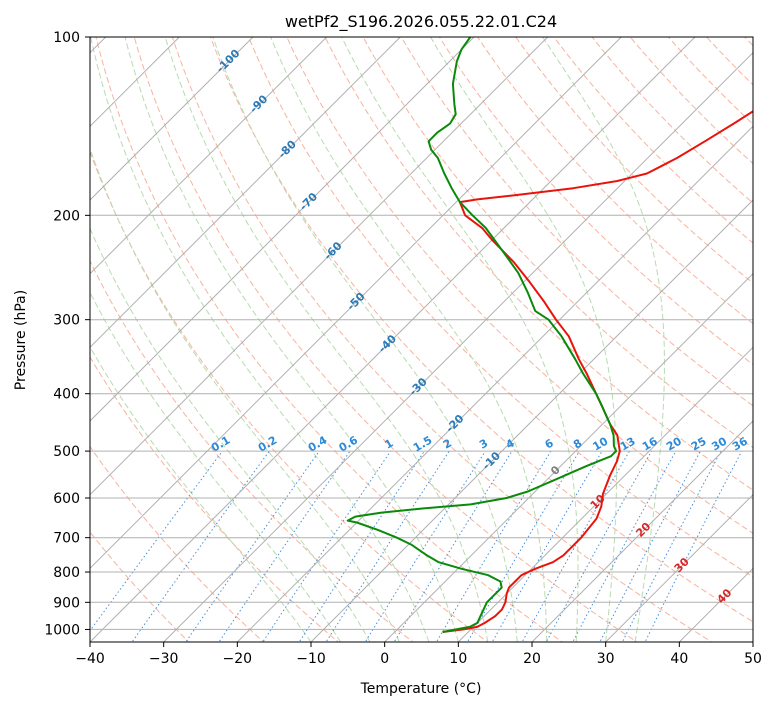 The width and height of the screenshot is (775, 708). I want to click on y-tick-label: 200, so click(66, 216).